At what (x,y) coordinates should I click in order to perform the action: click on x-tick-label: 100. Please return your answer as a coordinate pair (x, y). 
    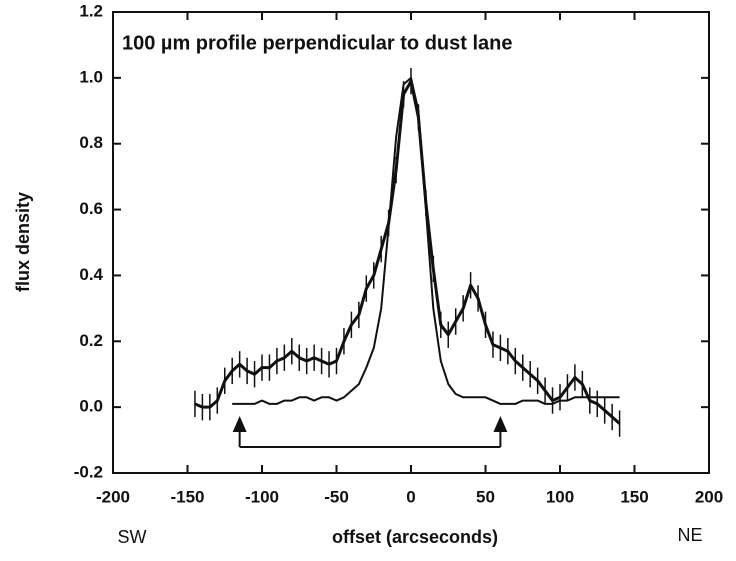
    Looking at the image, I should click on (560, 496).